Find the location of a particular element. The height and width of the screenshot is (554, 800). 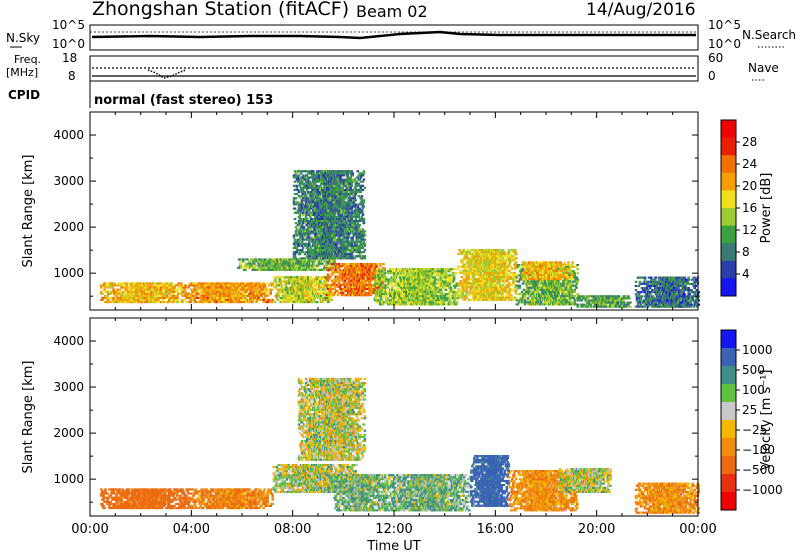

freq-tick-top: 18 is located at coordinates (69, 58).